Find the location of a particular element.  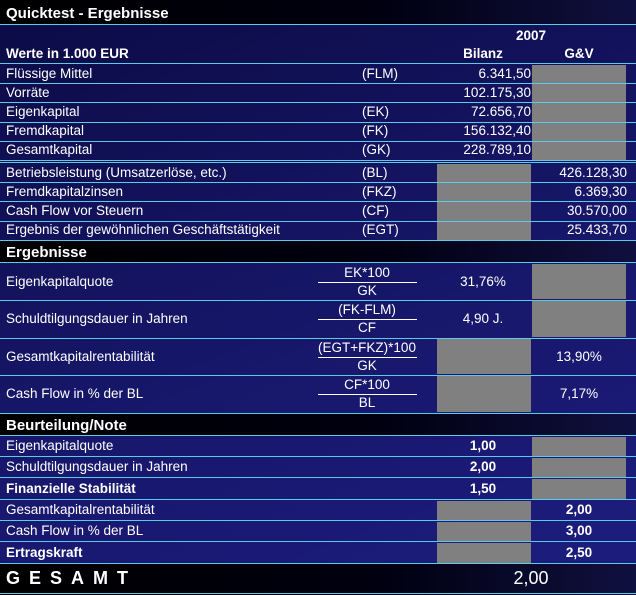

guv-value: 25.433,70 is located at coordinates (596, 230).